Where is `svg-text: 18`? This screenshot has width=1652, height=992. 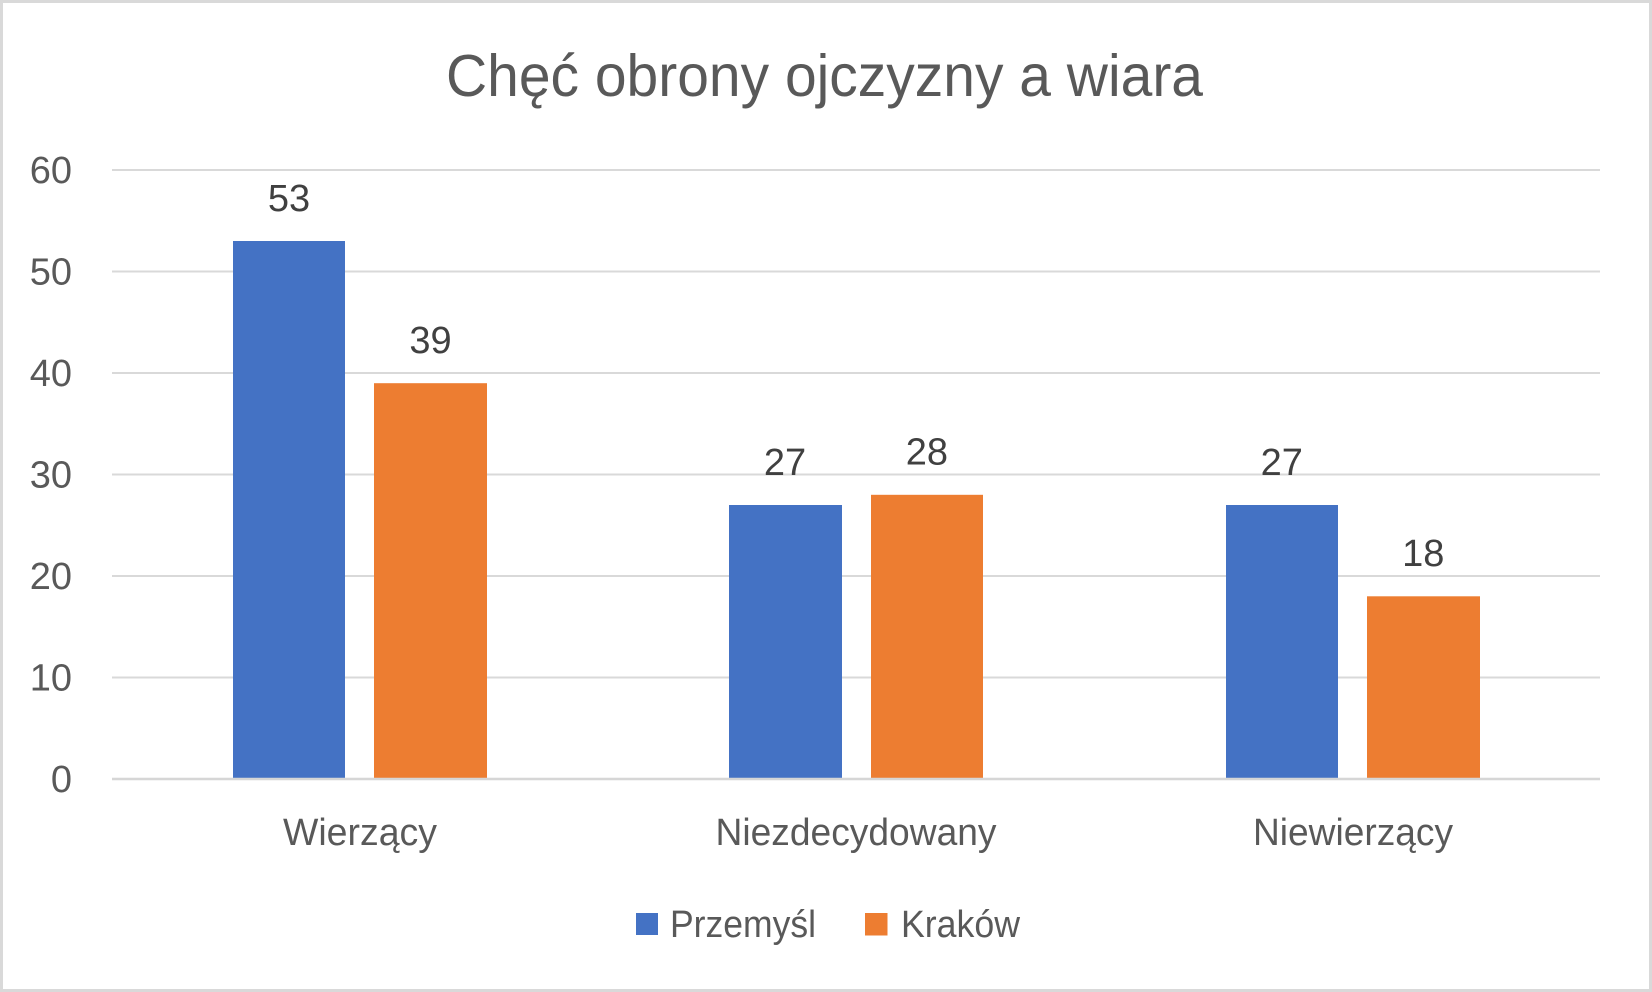 svg-text: 18 is located at coordinates (1423, 554).